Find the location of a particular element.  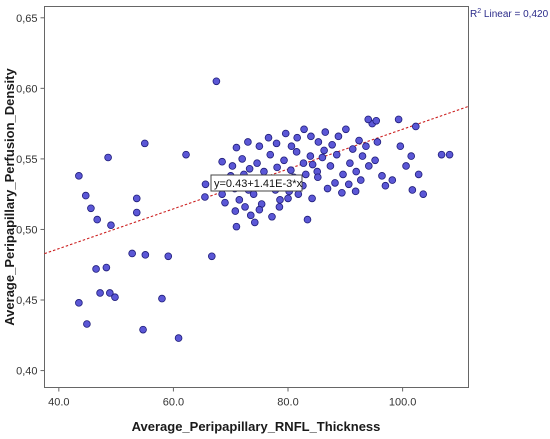

x-tick-label: 40.0 is located at coordinates (58, 403).